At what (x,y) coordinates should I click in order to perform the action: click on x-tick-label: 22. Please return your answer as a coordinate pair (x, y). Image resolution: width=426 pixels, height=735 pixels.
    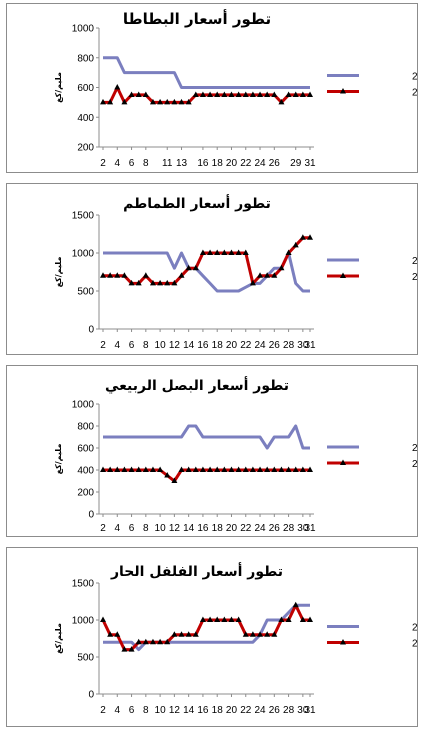
    Looking at the image, I should click on (246, 528).